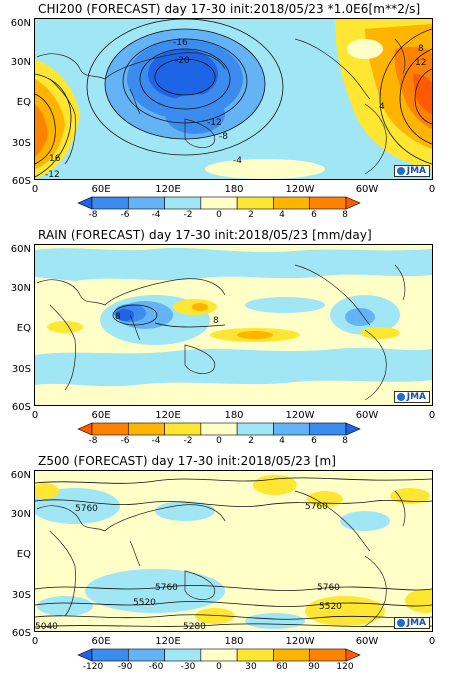  What do you see at coordinates (20, 514) in the screenshot?
I see `lat-label: 30N` at bounding box center [20, 514].